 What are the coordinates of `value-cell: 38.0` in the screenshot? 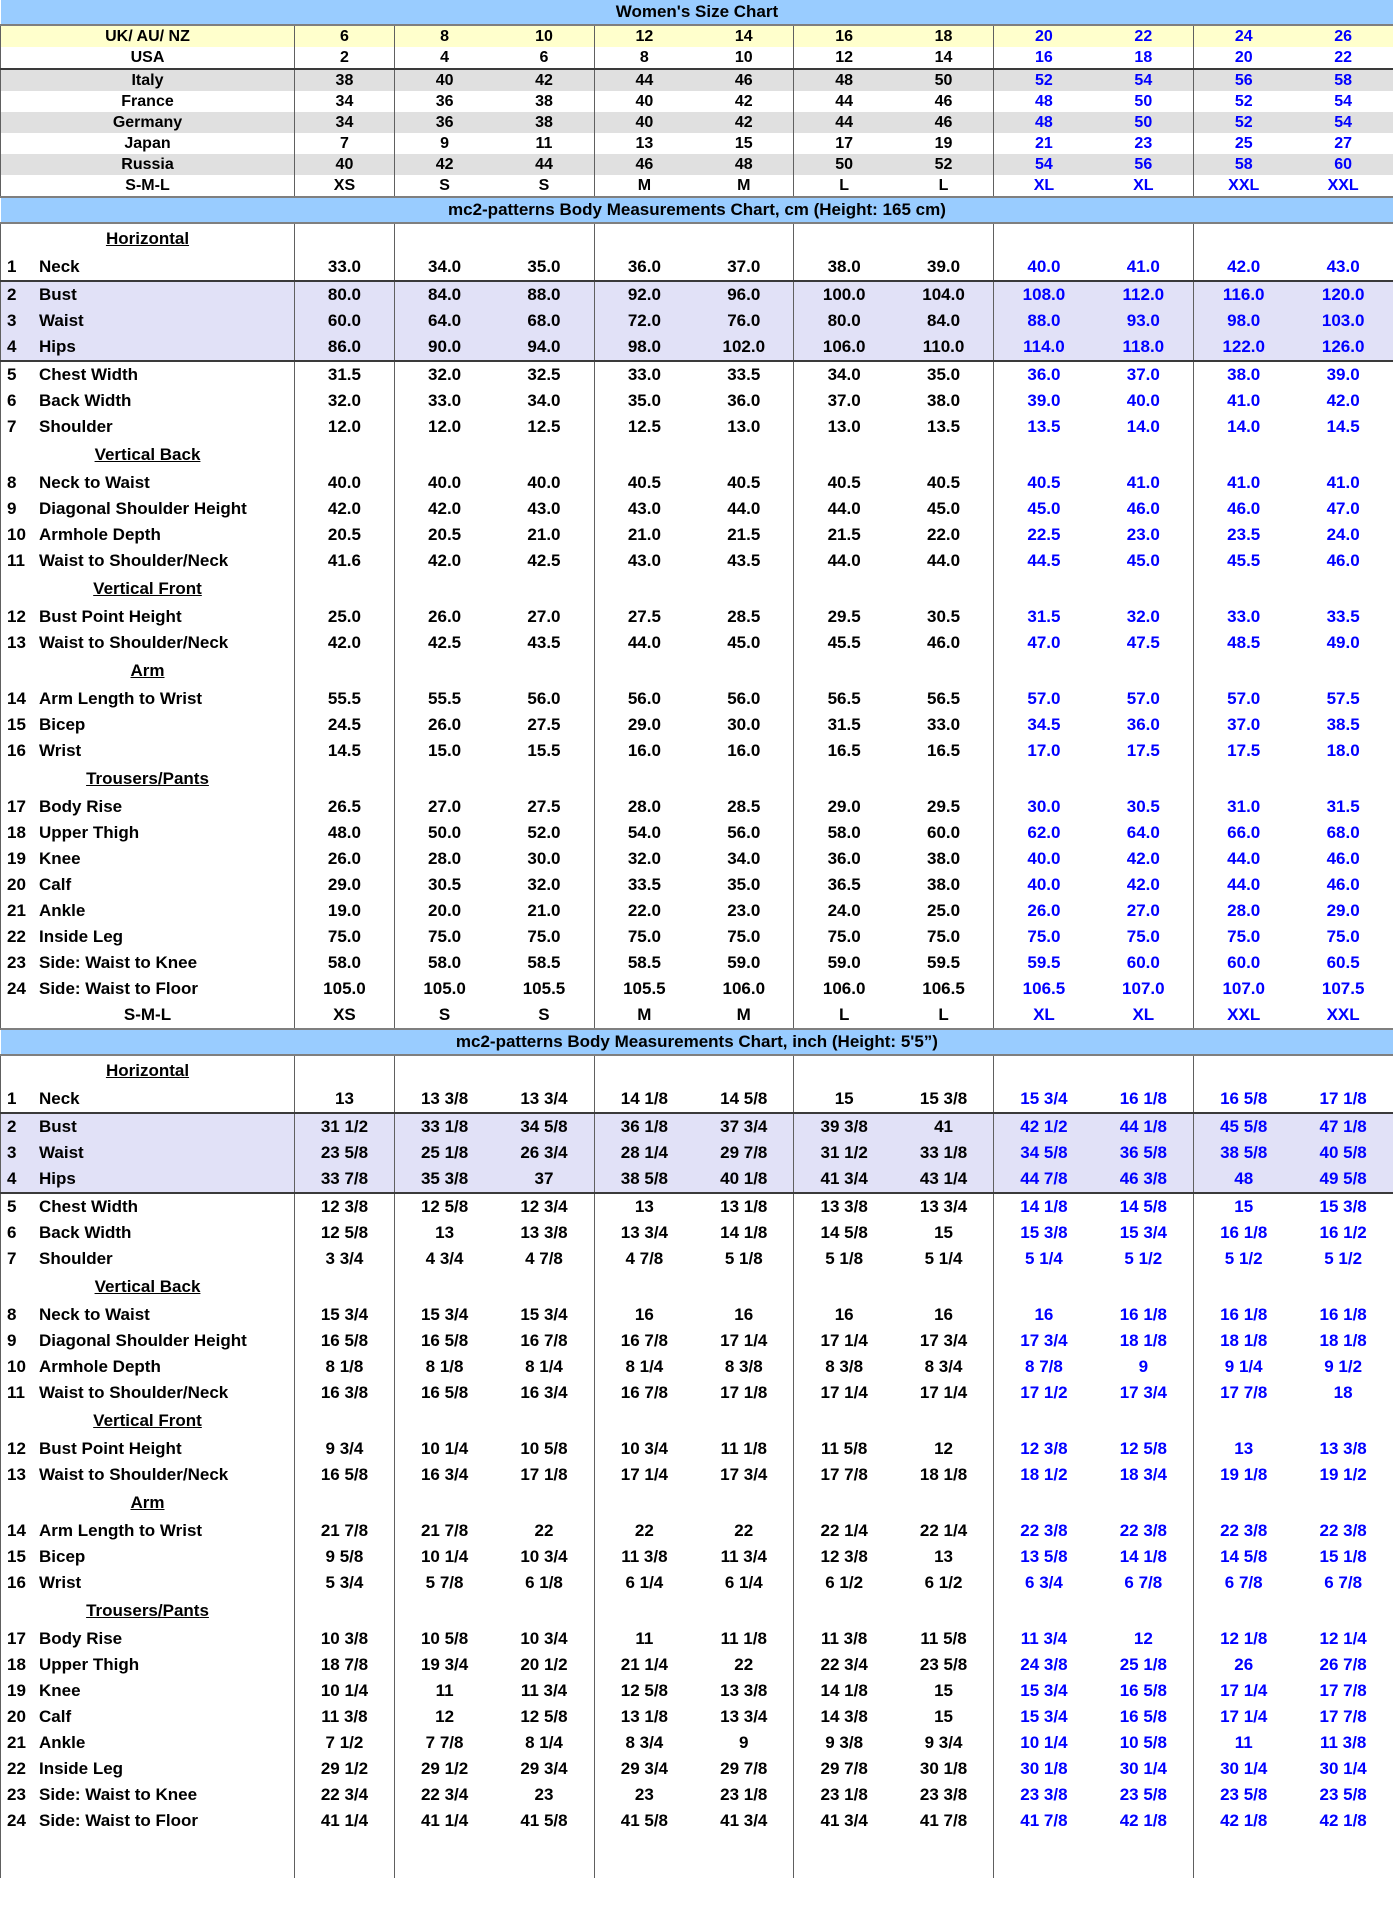 It's located at (1243, 374).